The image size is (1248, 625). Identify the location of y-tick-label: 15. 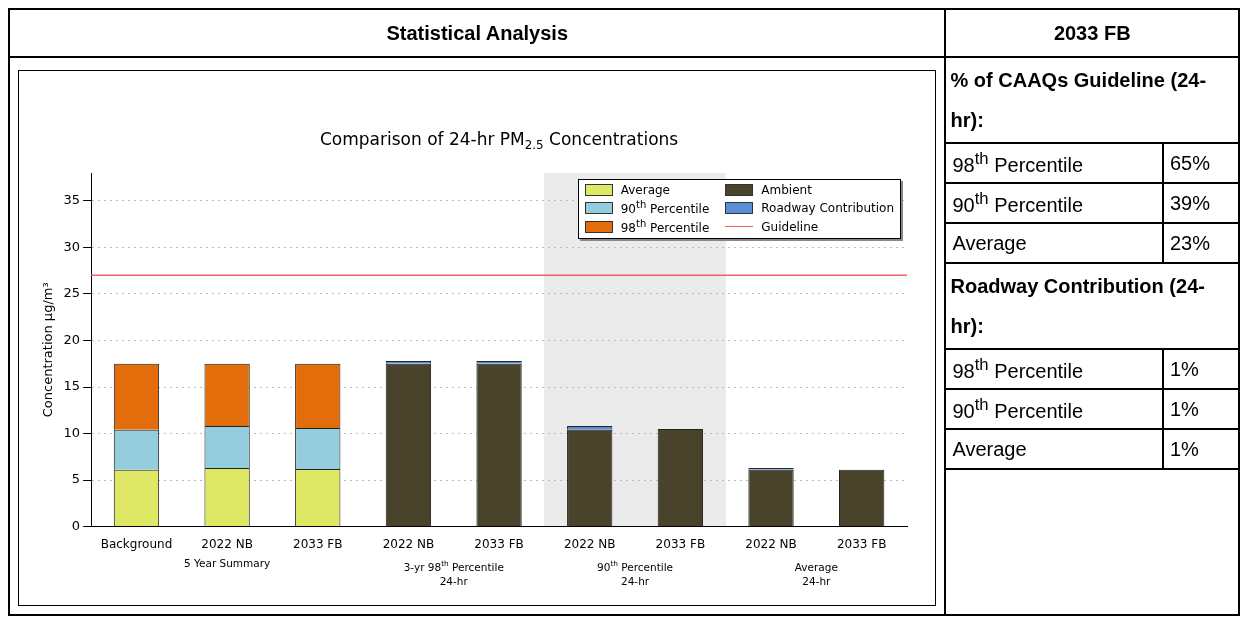
(72, 386).